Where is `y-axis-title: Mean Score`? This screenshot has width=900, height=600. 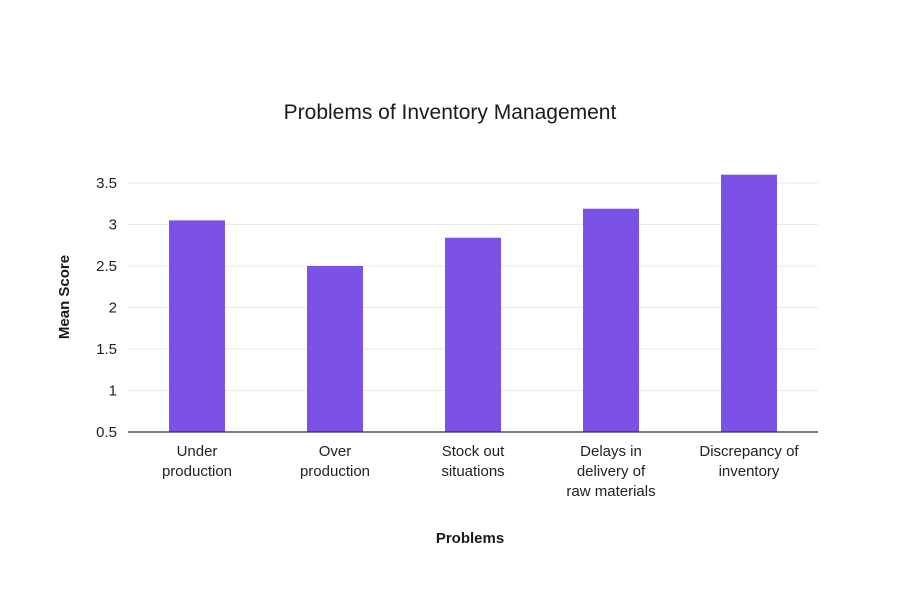 y-axis-title: Mean Score is located at coordinates (64, 297).